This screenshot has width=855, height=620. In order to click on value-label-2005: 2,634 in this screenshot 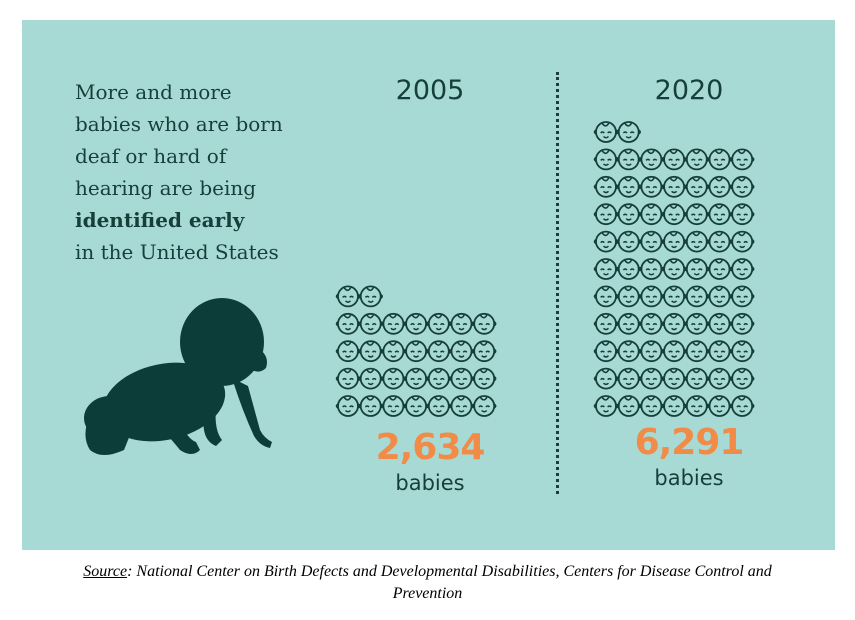, I will do `click(430, 447)`.